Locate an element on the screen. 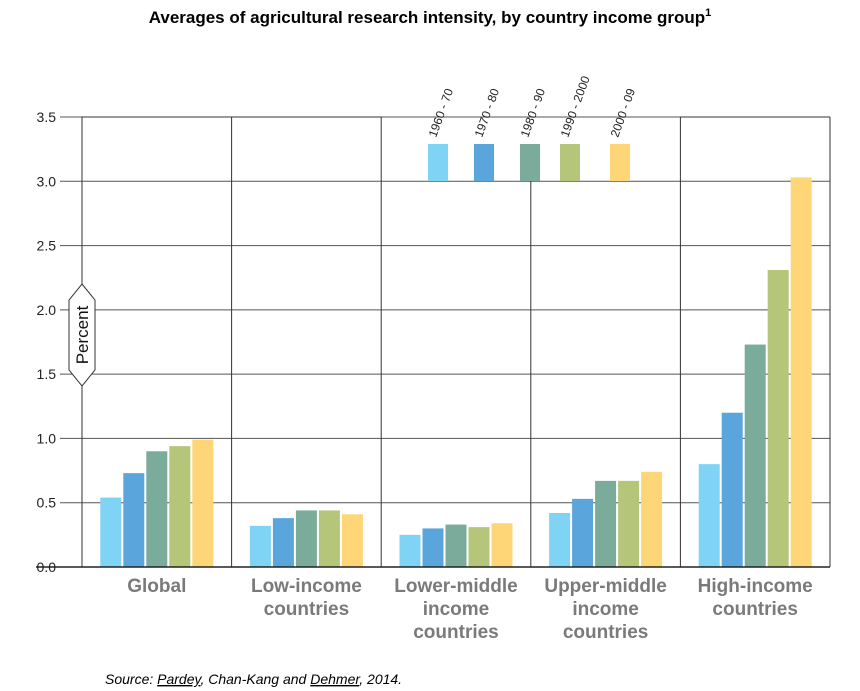  y-axis-label-shape is located at coordinates (82, 335).